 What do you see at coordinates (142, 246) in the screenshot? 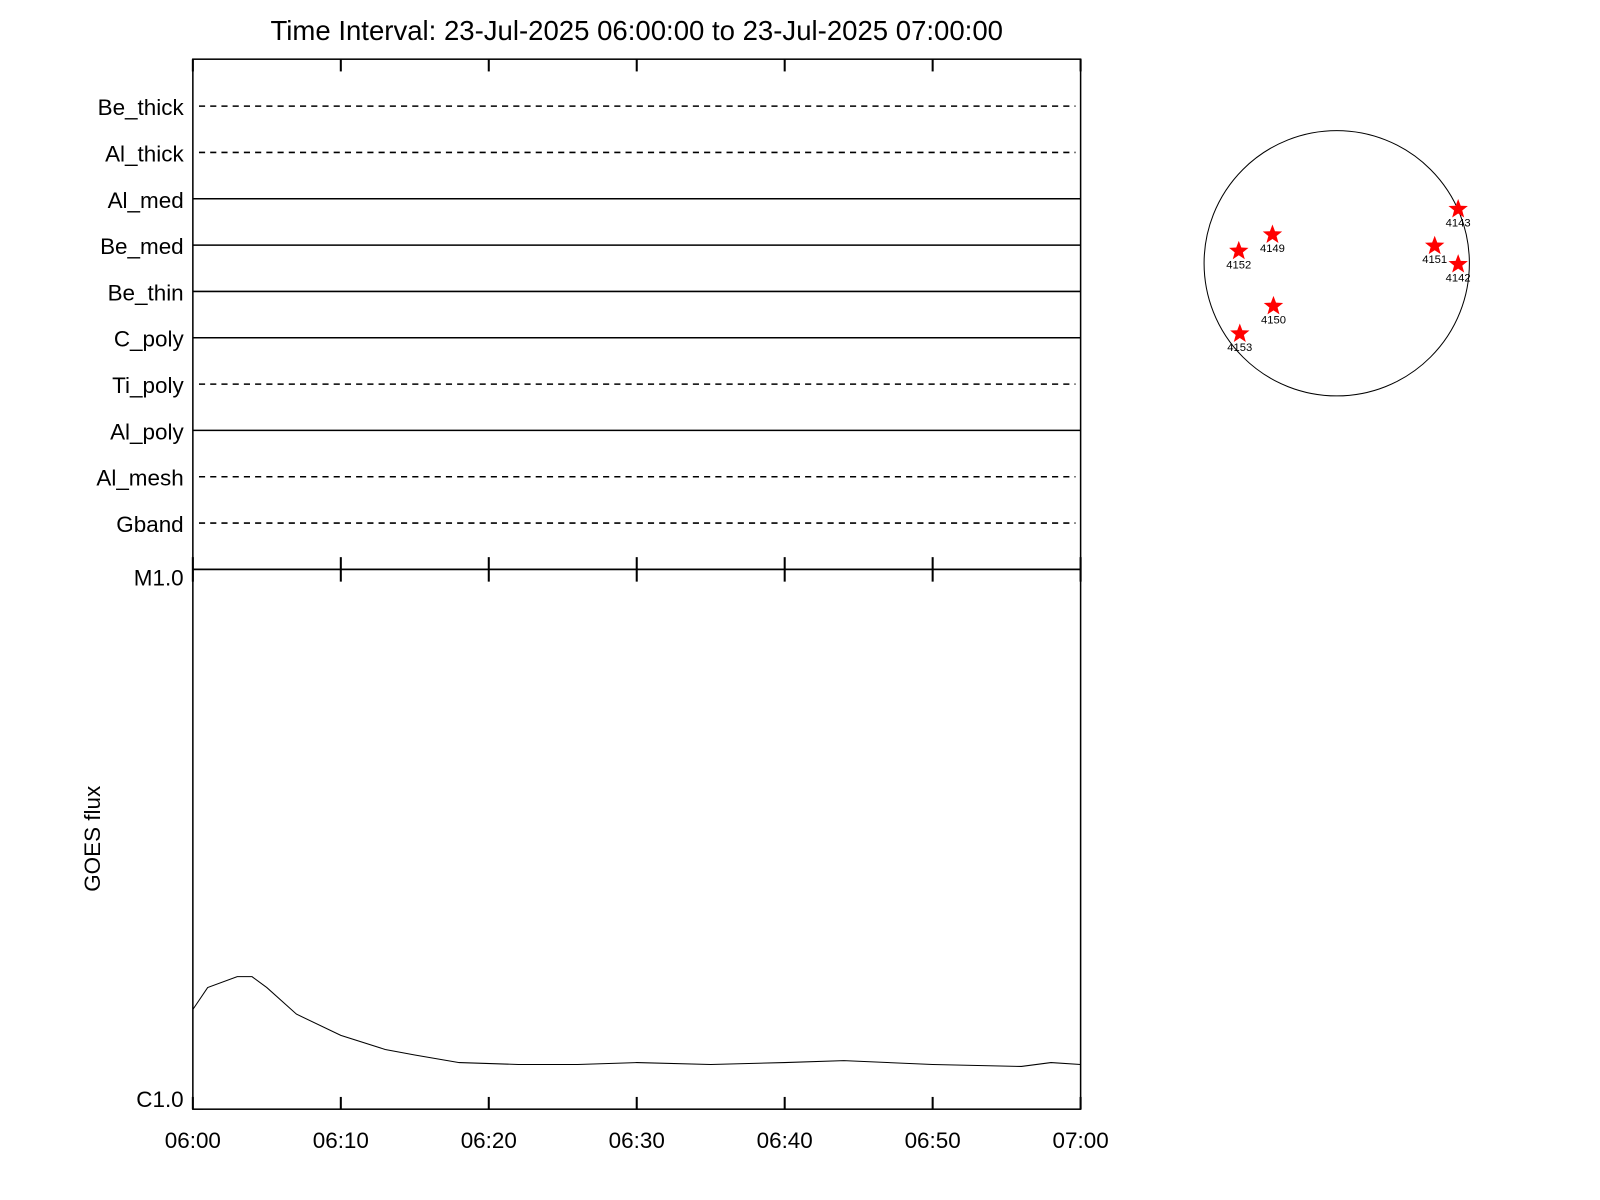
I see `filter-label: Be_med` at bounding box center [142, 246].